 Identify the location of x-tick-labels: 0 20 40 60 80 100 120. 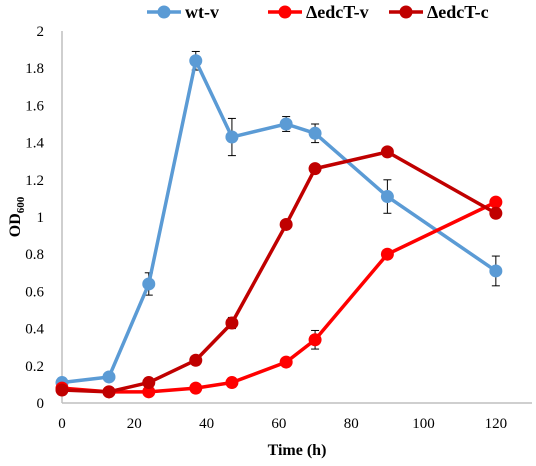
(282, 424).